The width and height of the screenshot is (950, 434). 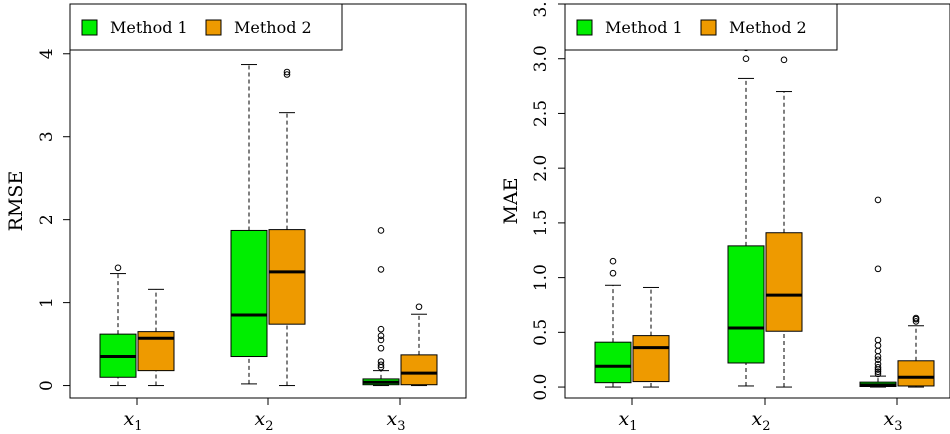 I want to click on y-tick-label: 0.5, so click(x=541, y=332).